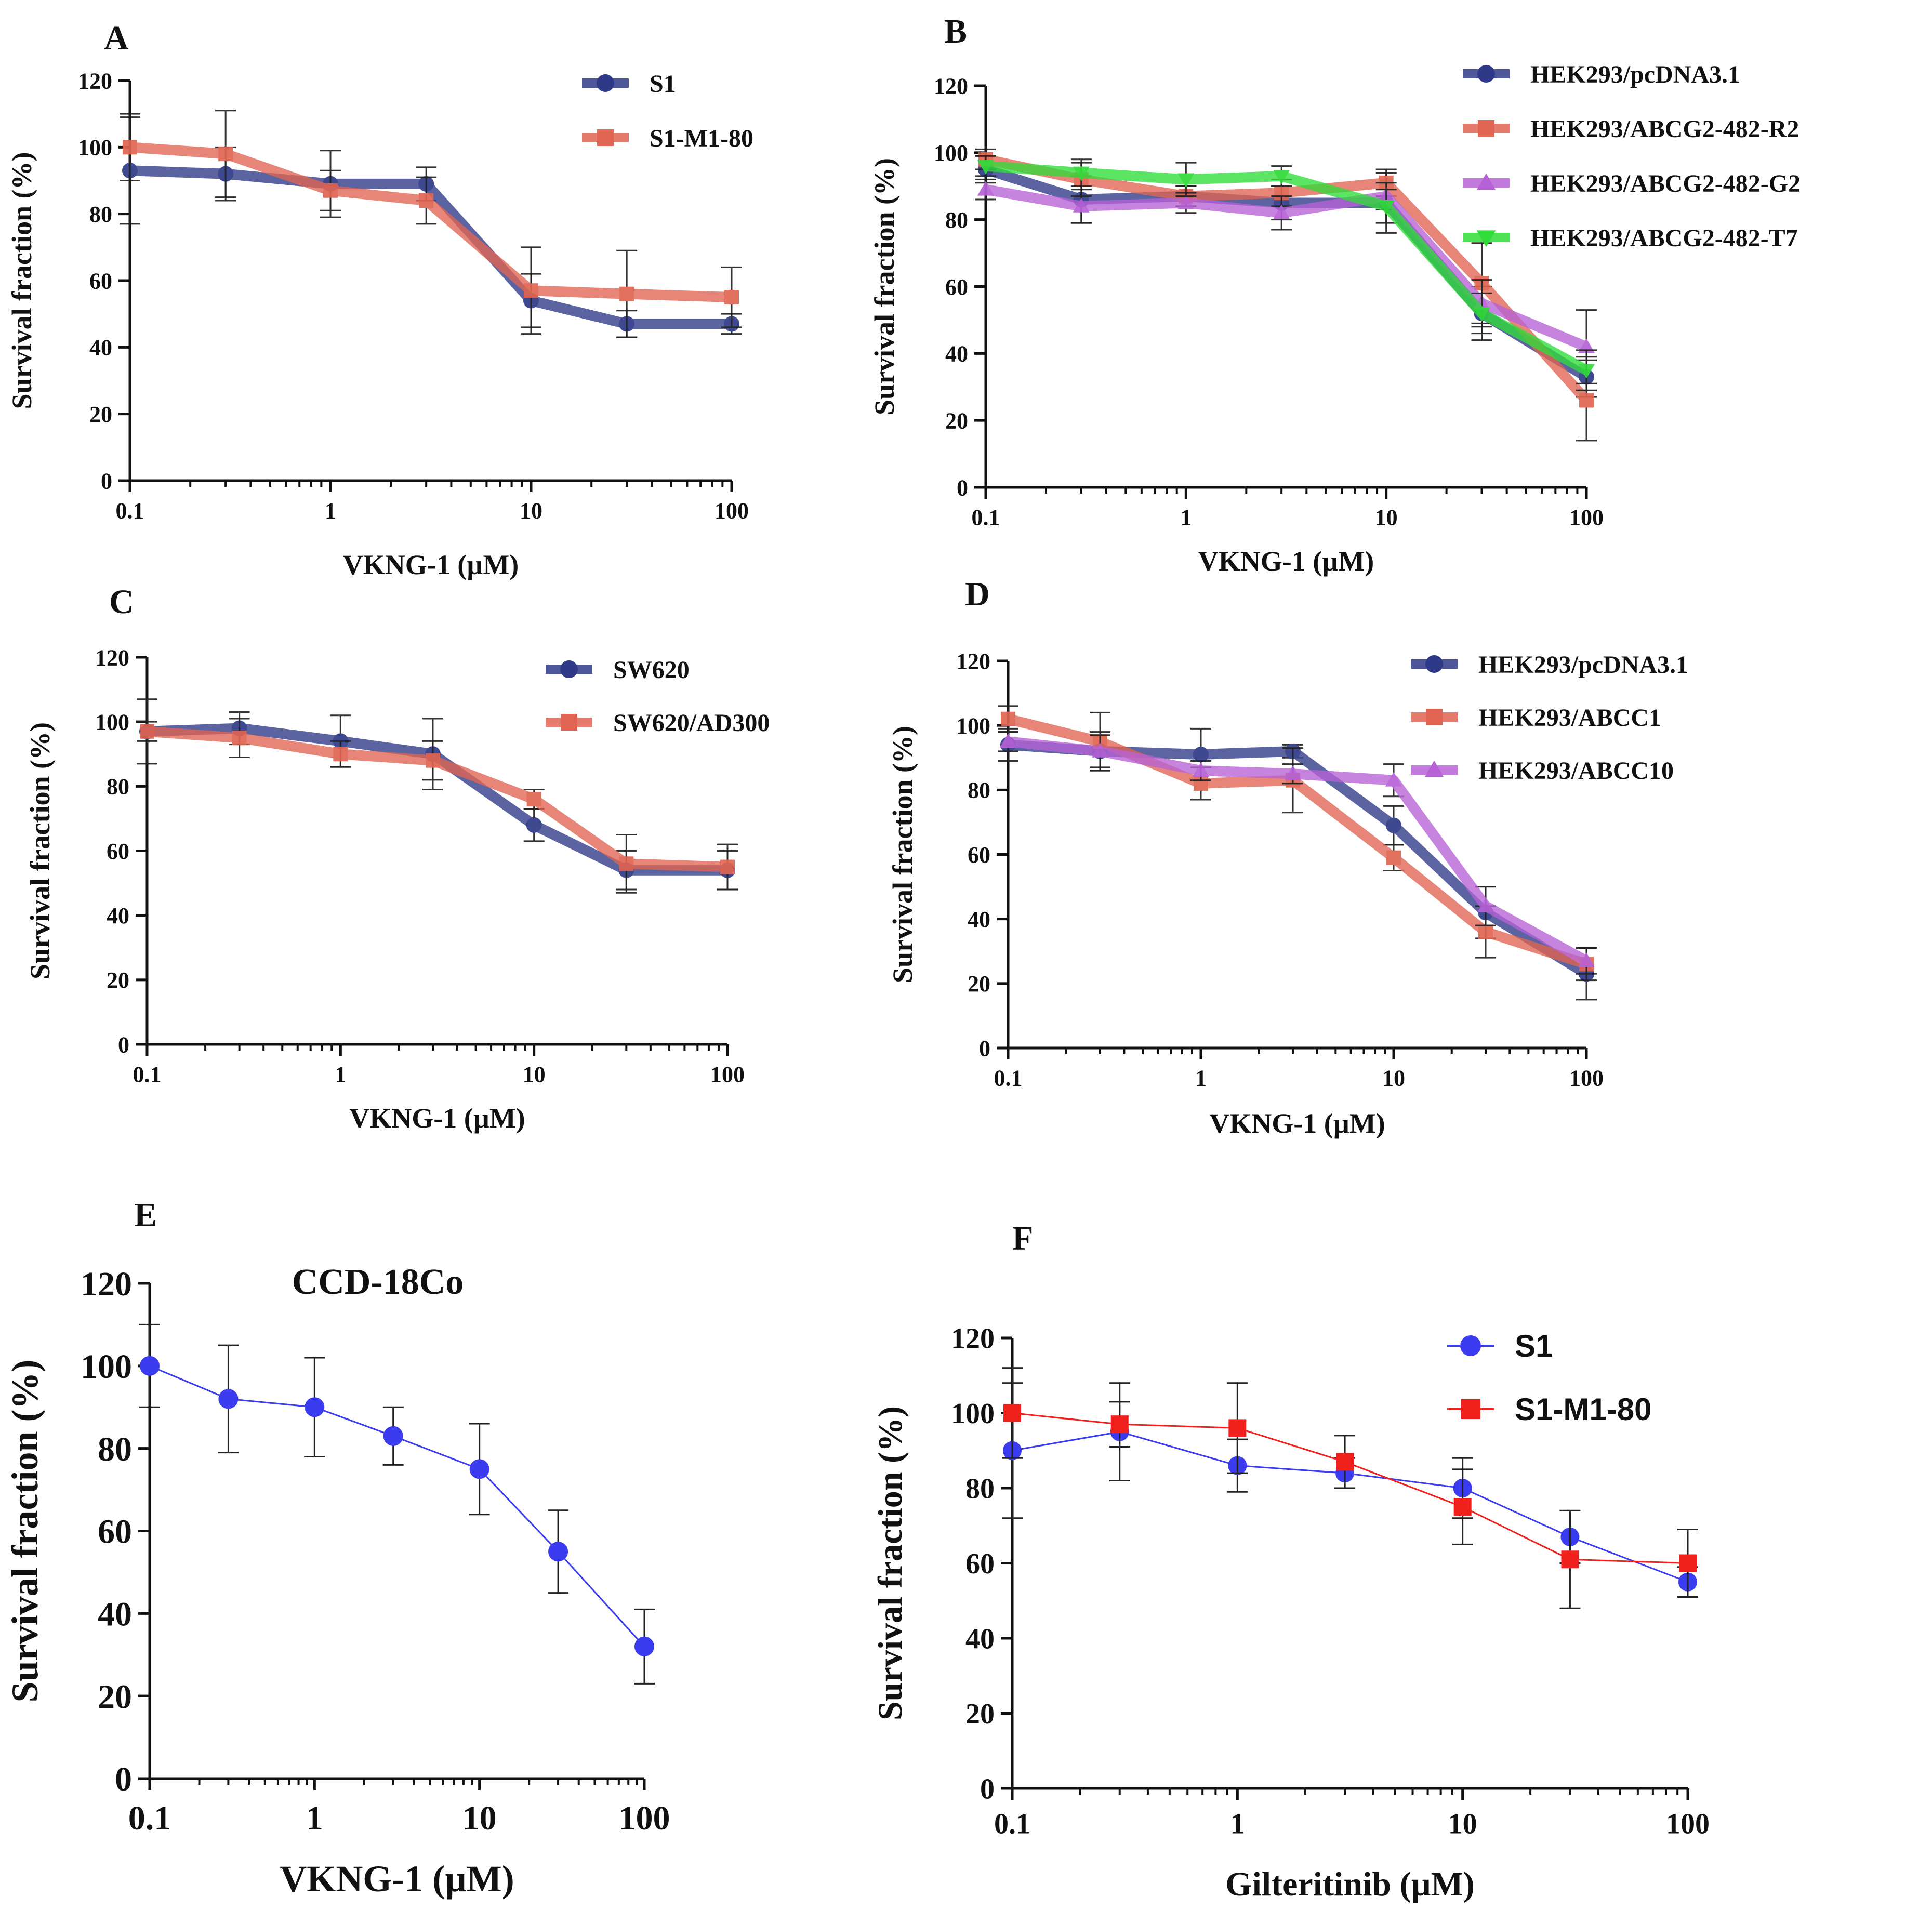  I want to click on legend: SW620 SW620/AD300, so click(658, 696).